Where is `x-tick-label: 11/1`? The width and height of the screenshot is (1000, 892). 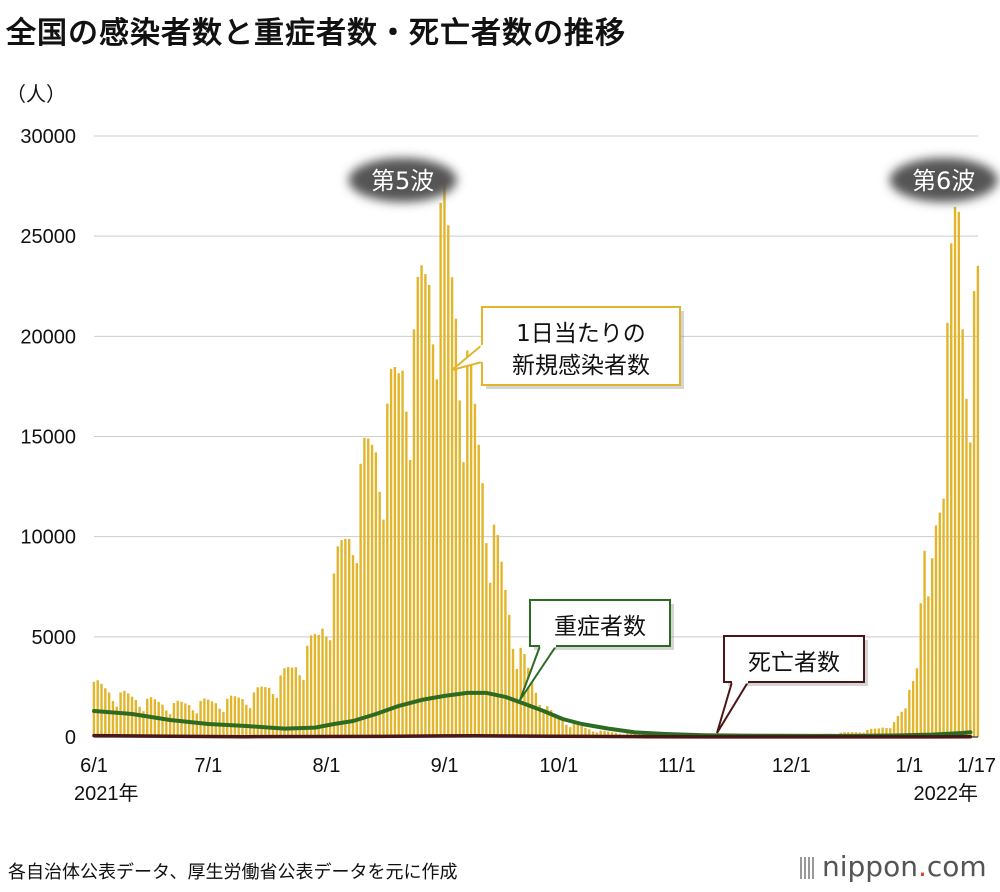 x-tick-label: 11/1 is located at coordinates (676, 766).